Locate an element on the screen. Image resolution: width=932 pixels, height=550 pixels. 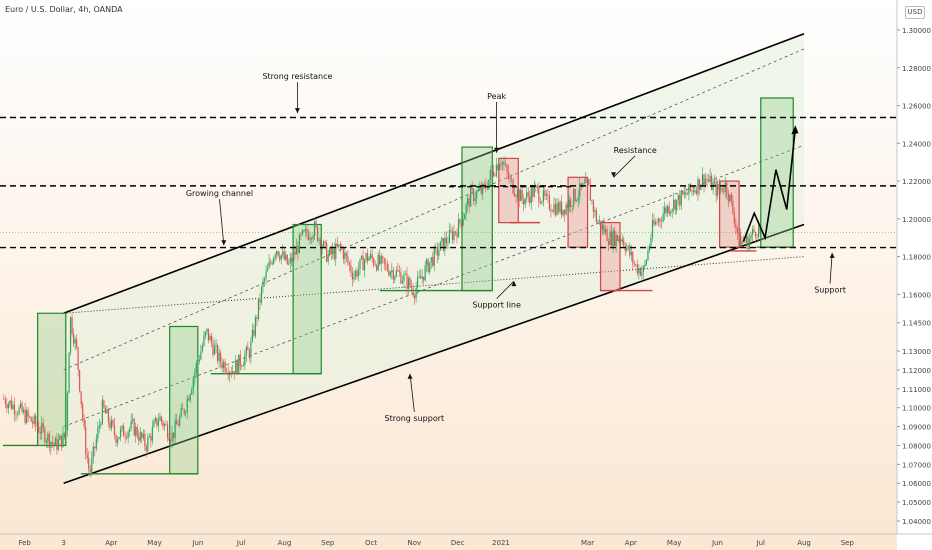
y-tick-label: 1.09000 is located at coordinates (916, 428).